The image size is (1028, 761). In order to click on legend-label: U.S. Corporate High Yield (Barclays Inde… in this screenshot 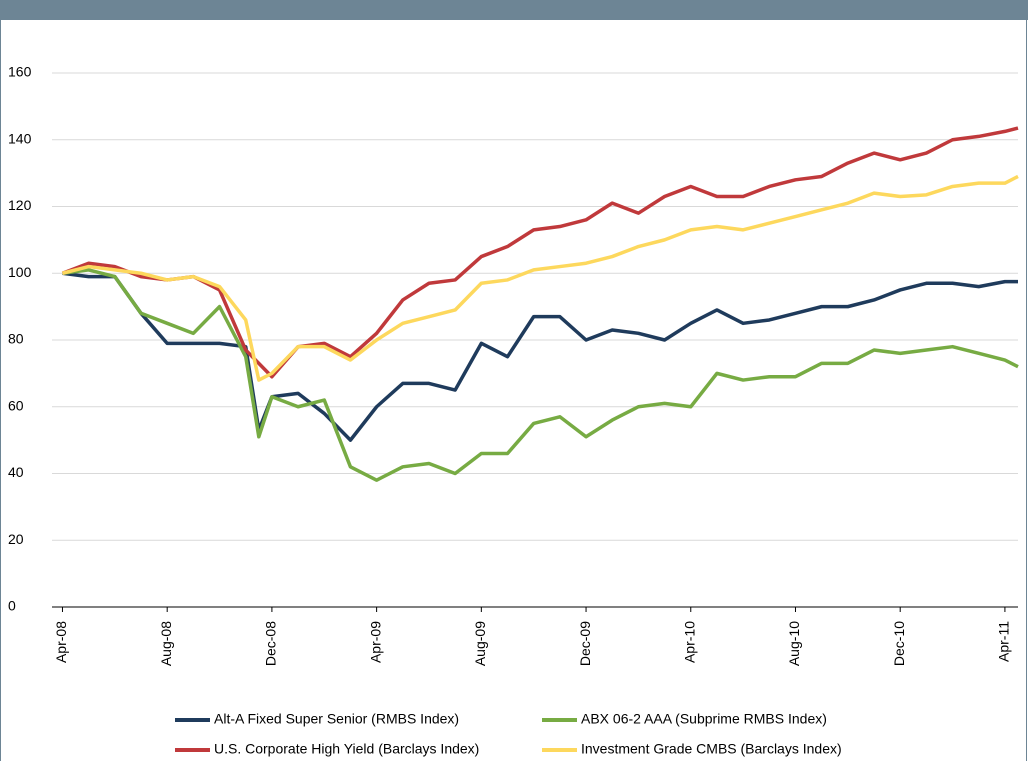, I will do `click(346, 749)`.